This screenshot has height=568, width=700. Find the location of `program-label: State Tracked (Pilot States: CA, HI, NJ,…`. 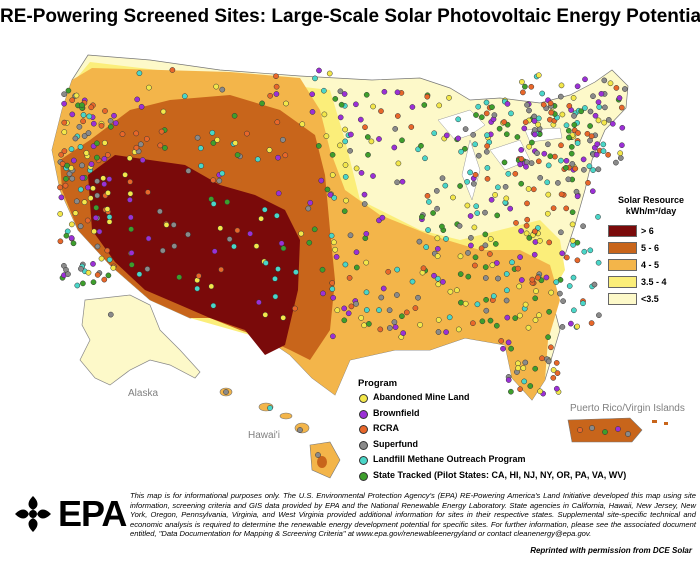

program-label: State Tracked (Pilot States: CA, HI, NJ,… is located at coordinates (500, 474).